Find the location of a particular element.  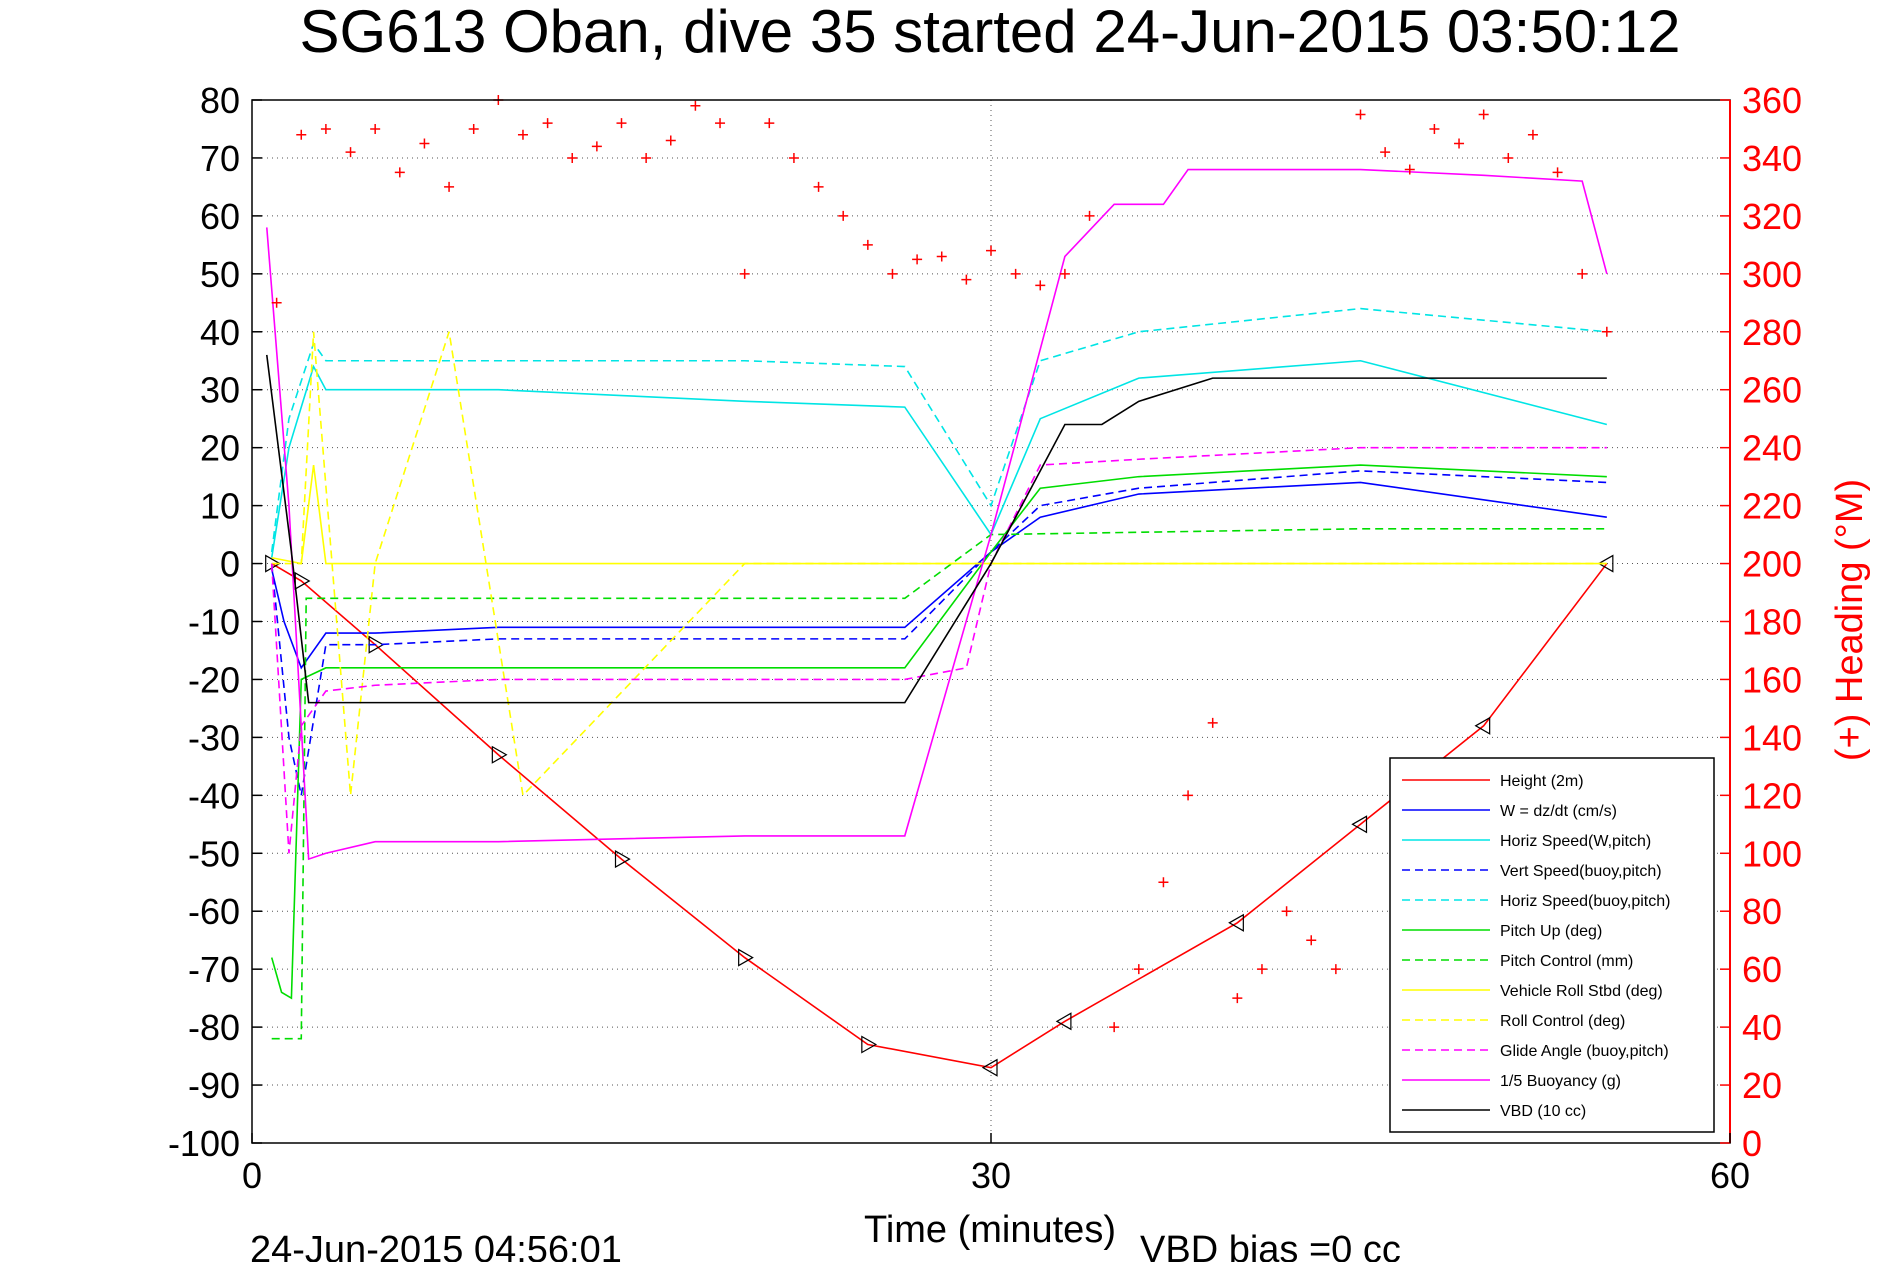

legend-box is located at coordinates (1552, 945).